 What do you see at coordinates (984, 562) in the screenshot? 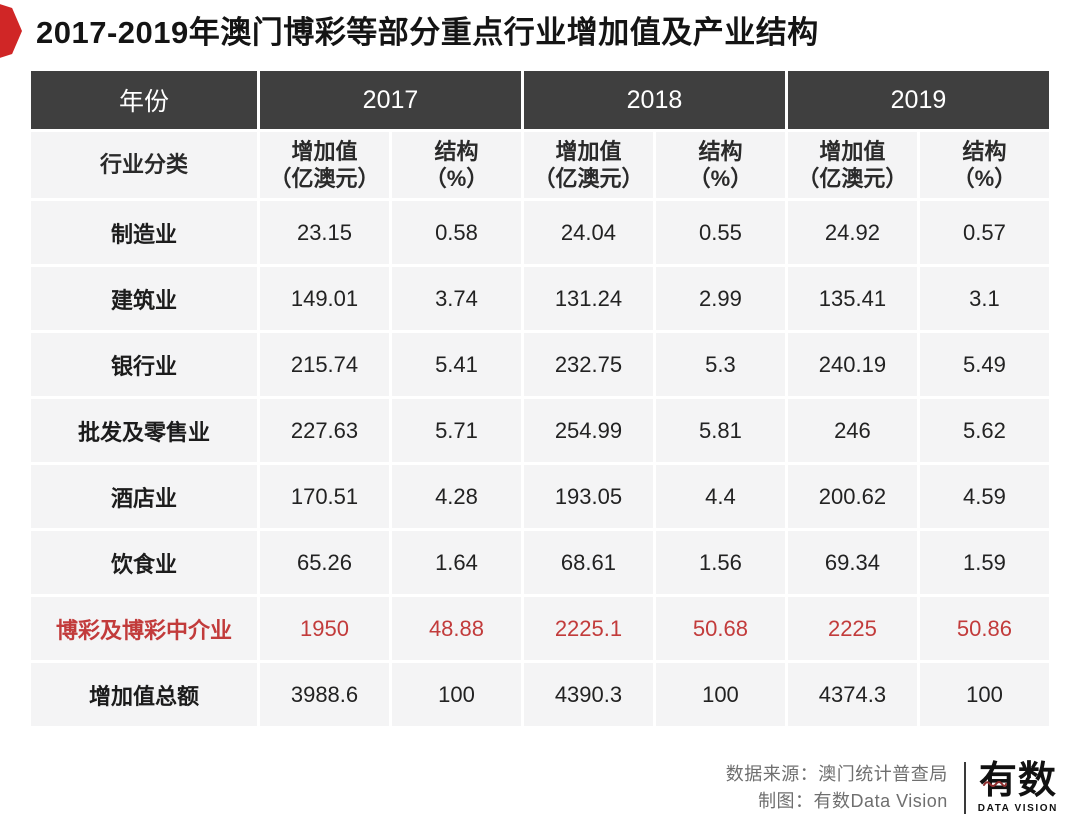
I see `value-cell: 1.59` at bounding box center [984, 562].